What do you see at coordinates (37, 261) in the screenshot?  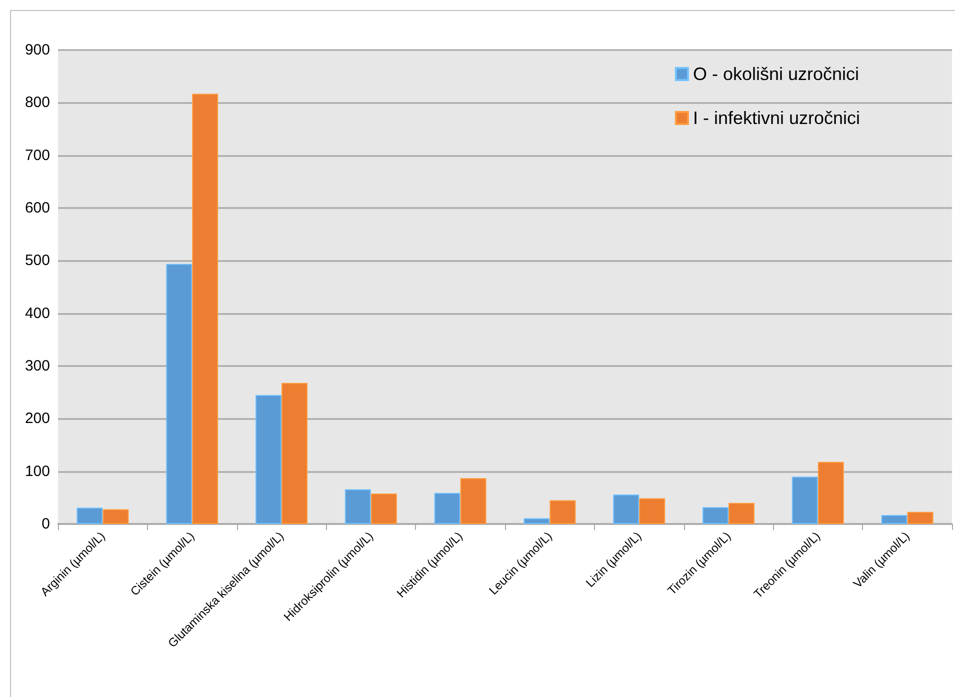 I see `y-tick-label: 500` at bounding box center [37, 261].